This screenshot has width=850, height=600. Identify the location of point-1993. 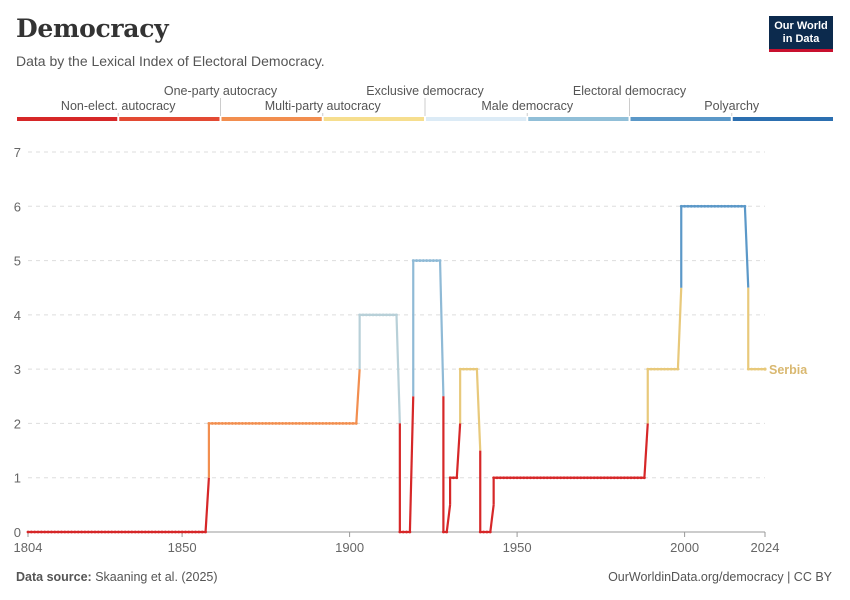
(661, 369).